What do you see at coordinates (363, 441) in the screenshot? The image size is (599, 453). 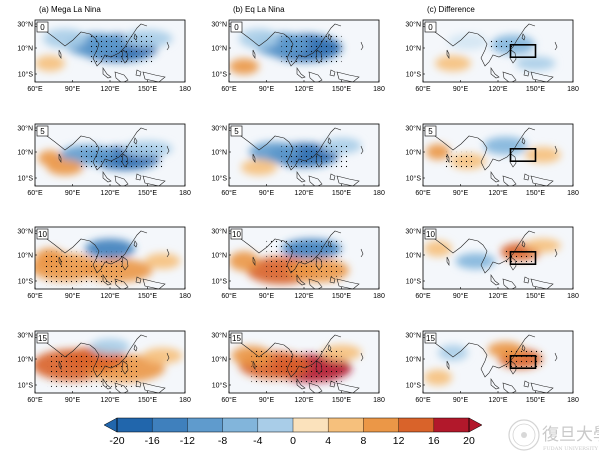 I see `colorbar-label: 8` at bounding box center [363, 441].